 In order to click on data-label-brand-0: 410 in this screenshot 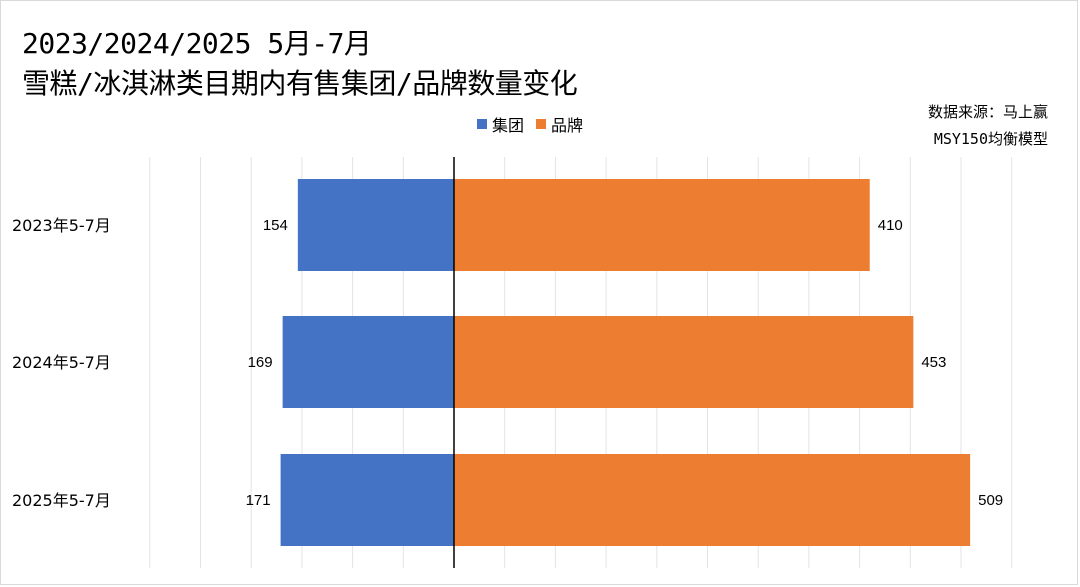, I will do `click(890, 225)`.